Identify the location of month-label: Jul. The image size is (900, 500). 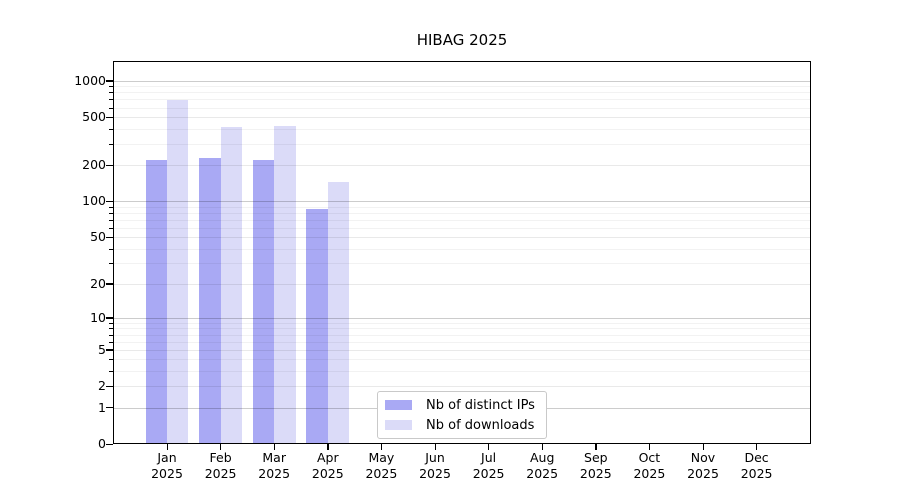
(489, 457).